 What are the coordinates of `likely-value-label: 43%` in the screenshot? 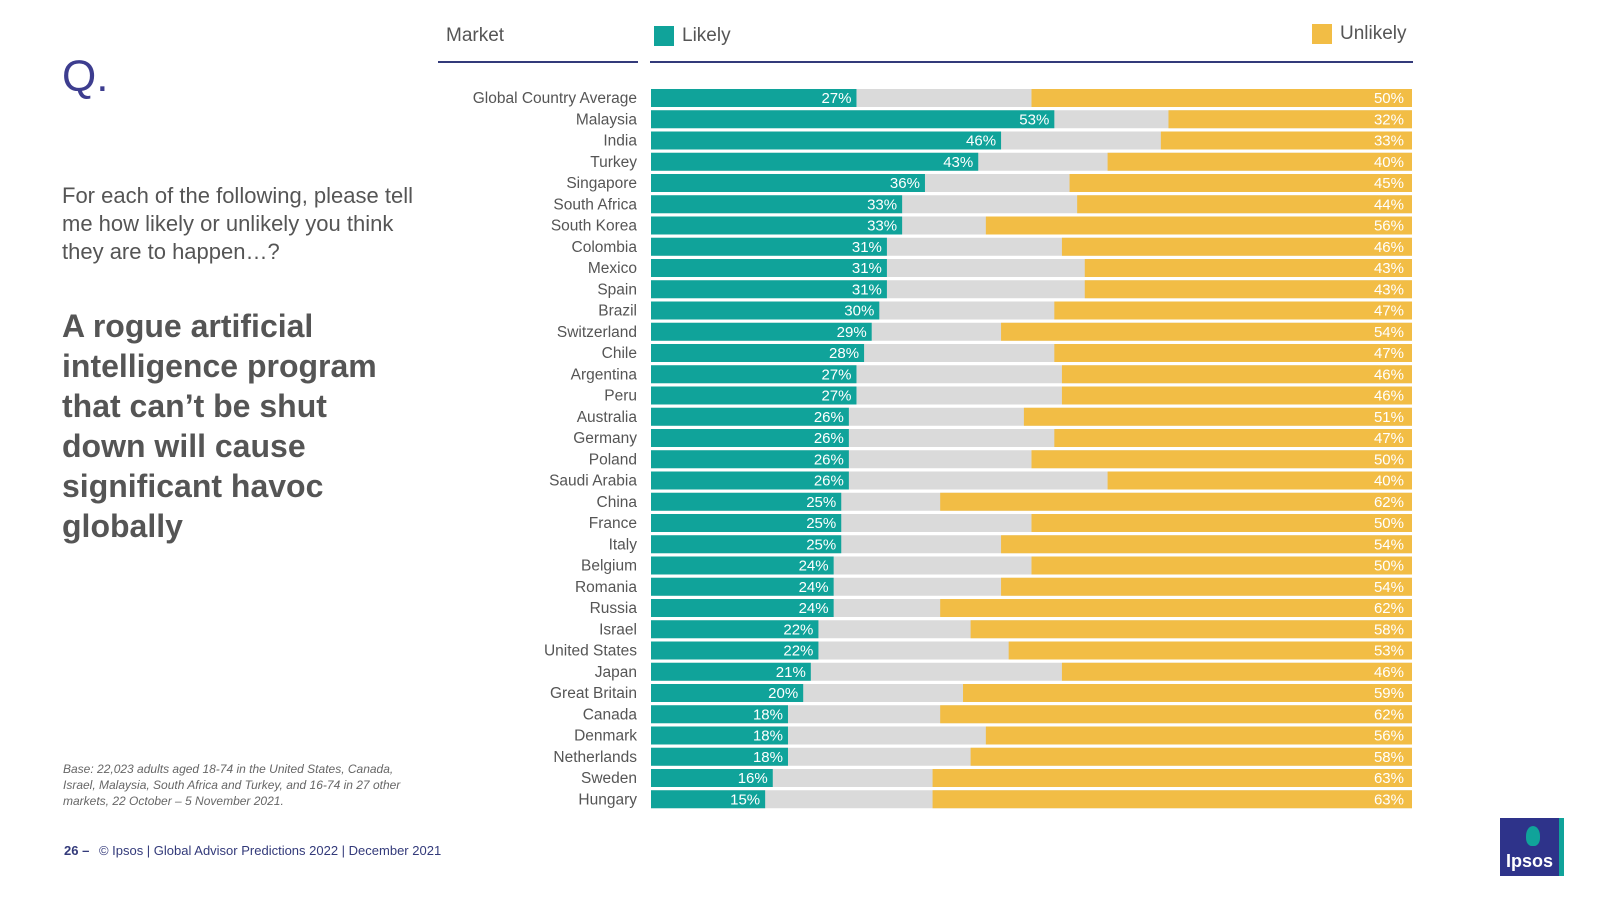 It's located at (958, 162).